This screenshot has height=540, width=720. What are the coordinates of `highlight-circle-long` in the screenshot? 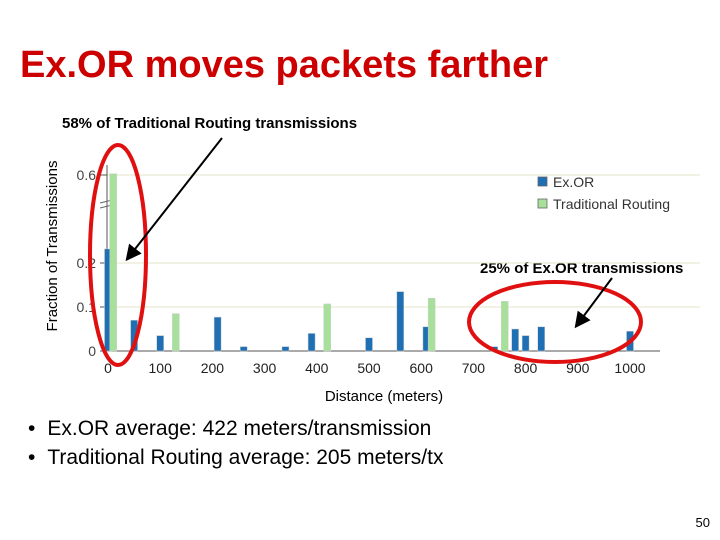 It's located at (555, 322).